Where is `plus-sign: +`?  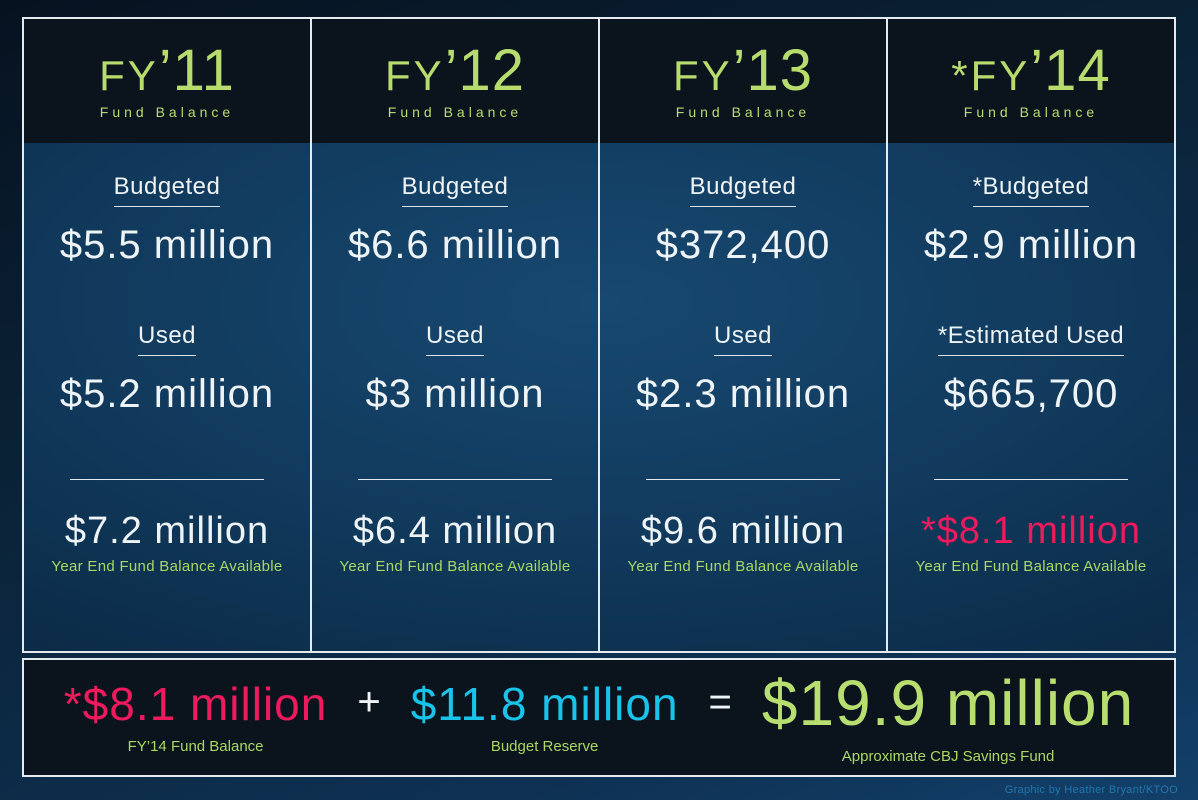
plus-sign: + is located at coordinates (369, 702).